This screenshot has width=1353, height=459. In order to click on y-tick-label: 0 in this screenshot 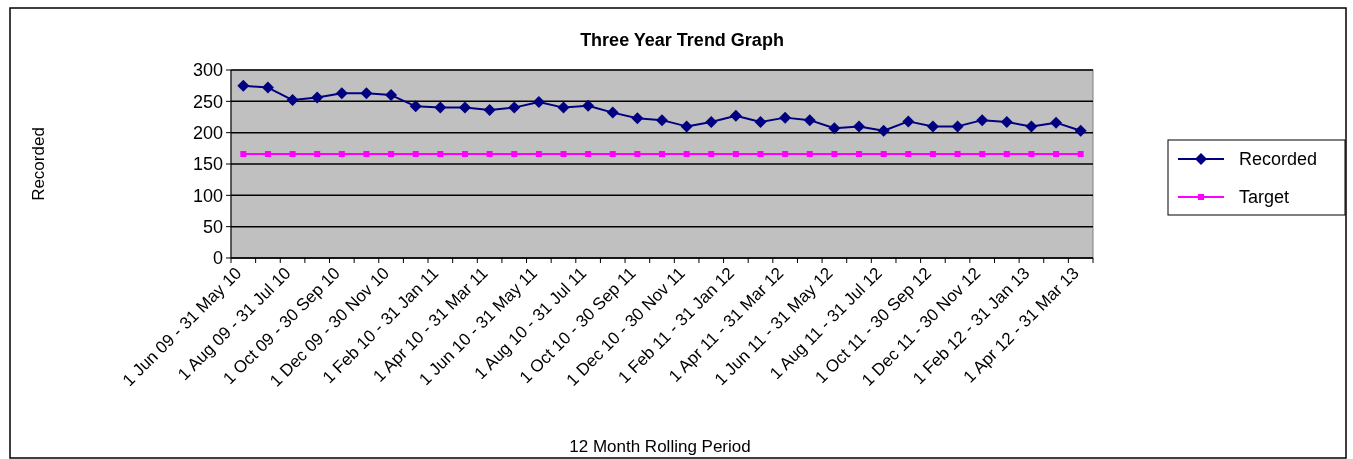, I will do `click(217, 258)`.